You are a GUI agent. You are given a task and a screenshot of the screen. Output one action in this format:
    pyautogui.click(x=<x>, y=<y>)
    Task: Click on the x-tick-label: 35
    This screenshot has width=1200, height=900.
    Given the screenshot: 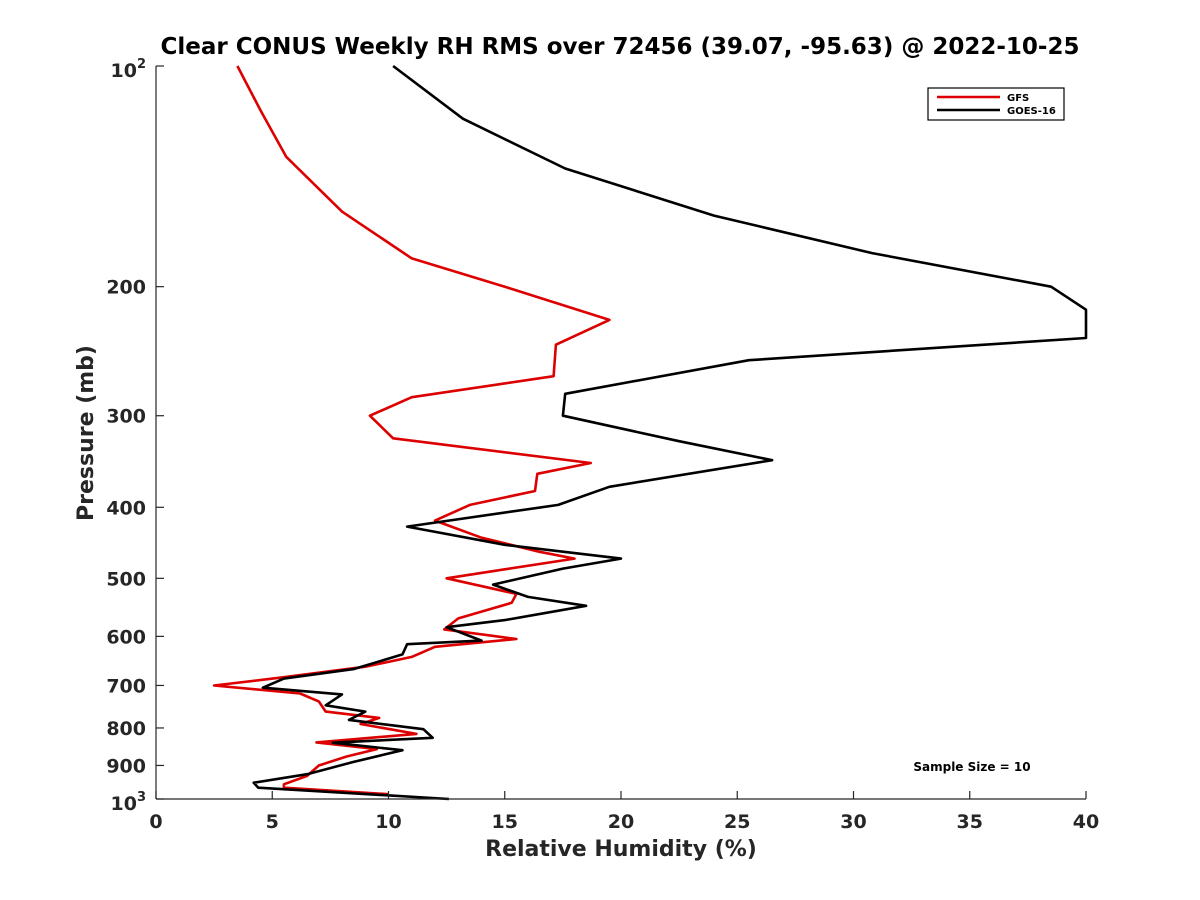 What is the action you would take?
    pyautogui.click(x=970, y=822)
    